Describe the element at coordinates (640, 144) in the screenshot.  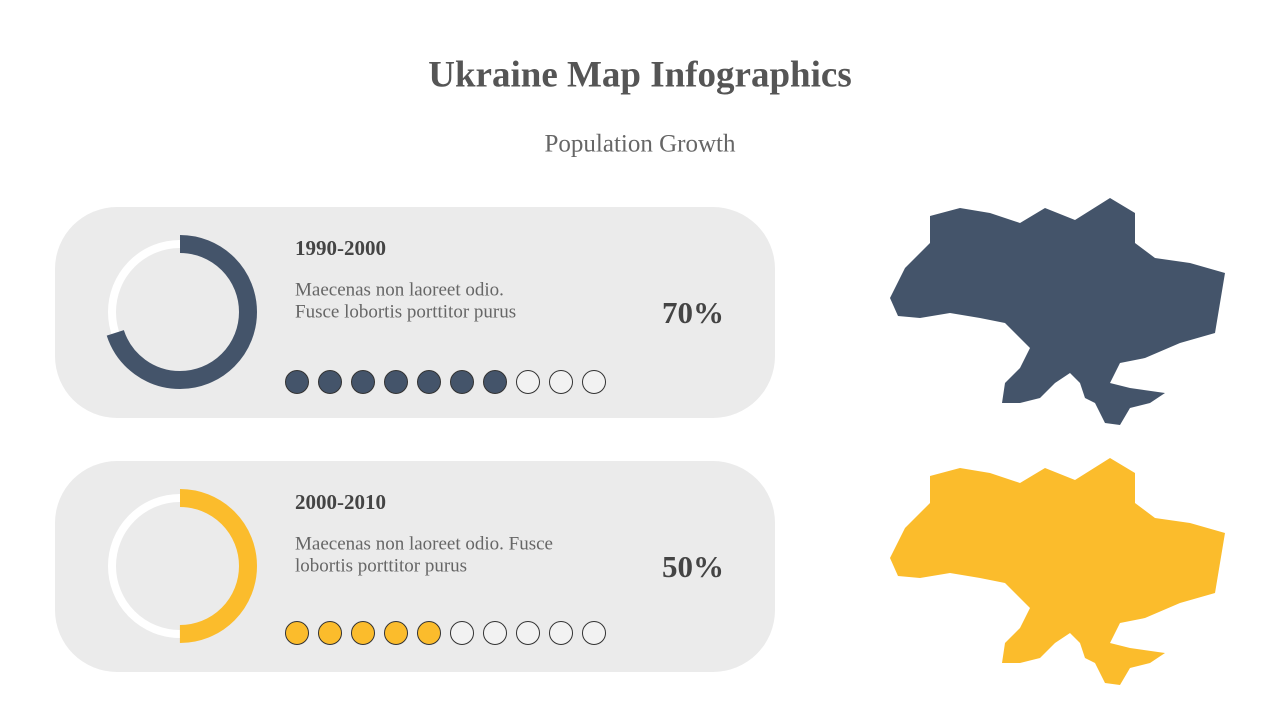
I see `subtitle: Population Growth` at that location.